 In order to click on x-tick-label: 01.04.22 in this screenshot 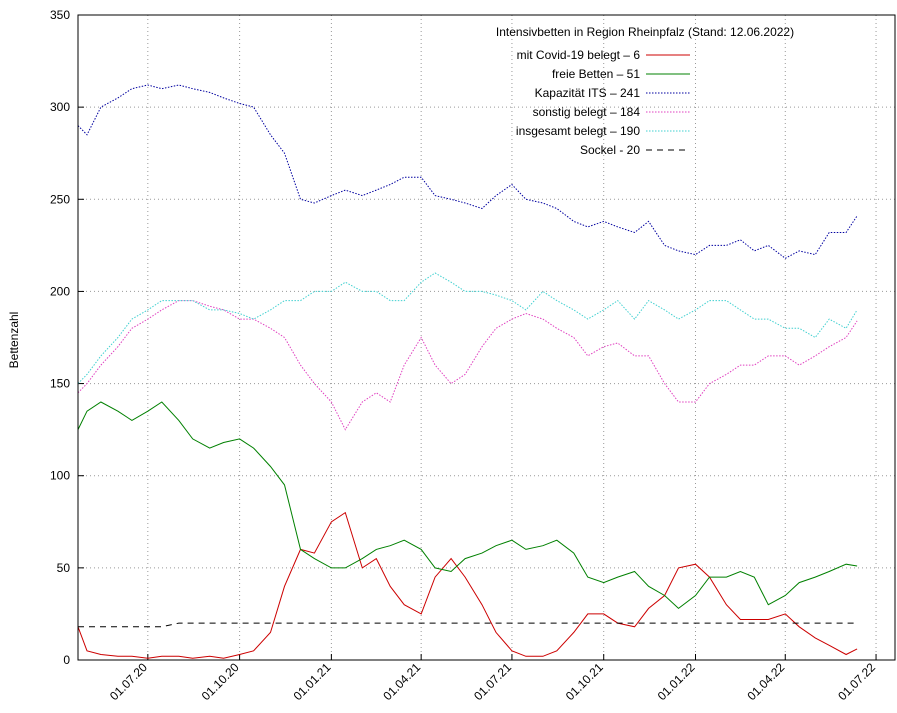, I will do `click(765, 681)`.